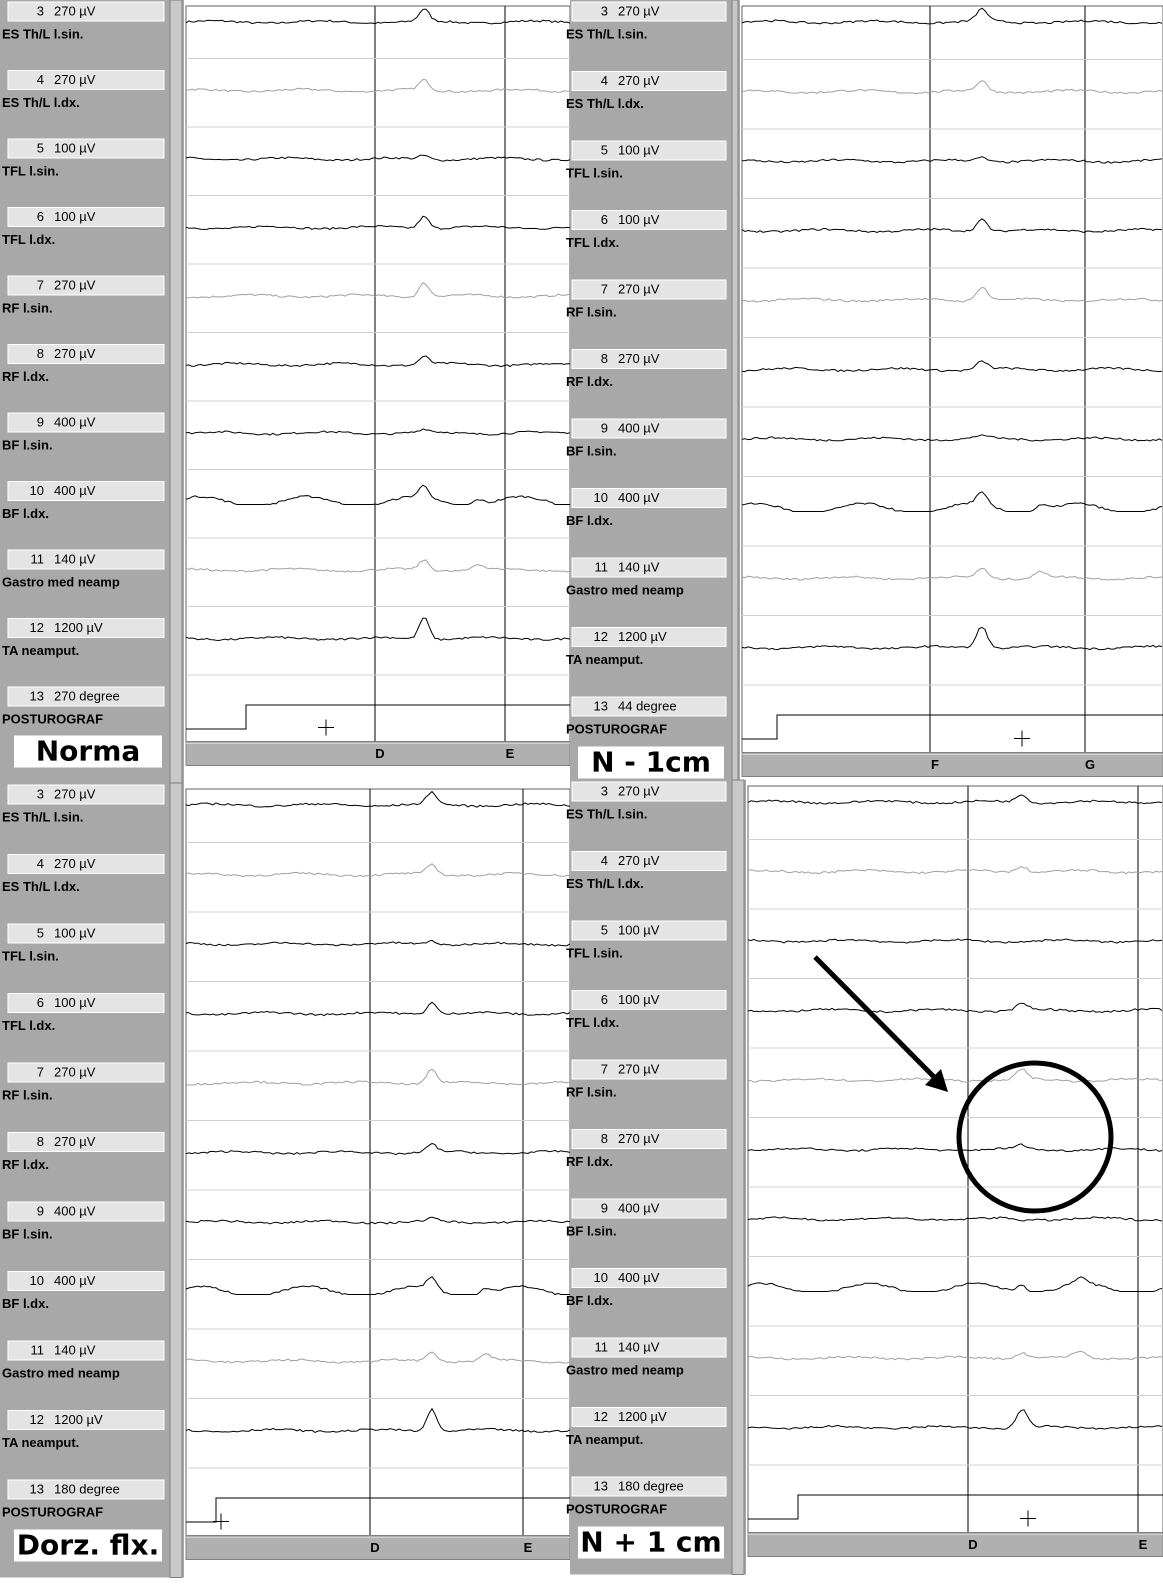 The height and width of the screenshot is (1590, 1163). Describe the element at coordinates (601, 636) in the screenshot. I see `channel-number: 12` at that location.